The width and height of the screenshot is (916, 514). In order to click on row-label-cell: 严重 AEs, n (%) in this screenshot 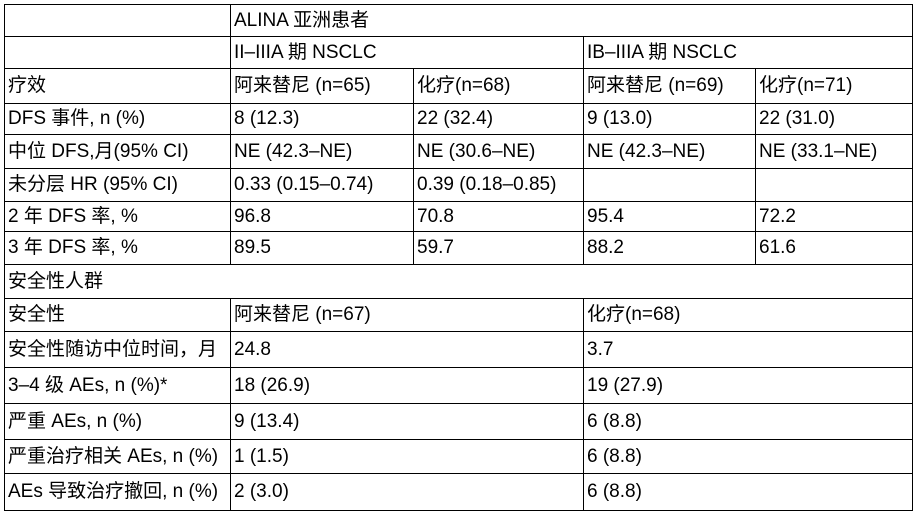, I will do `click(117, 421)`.